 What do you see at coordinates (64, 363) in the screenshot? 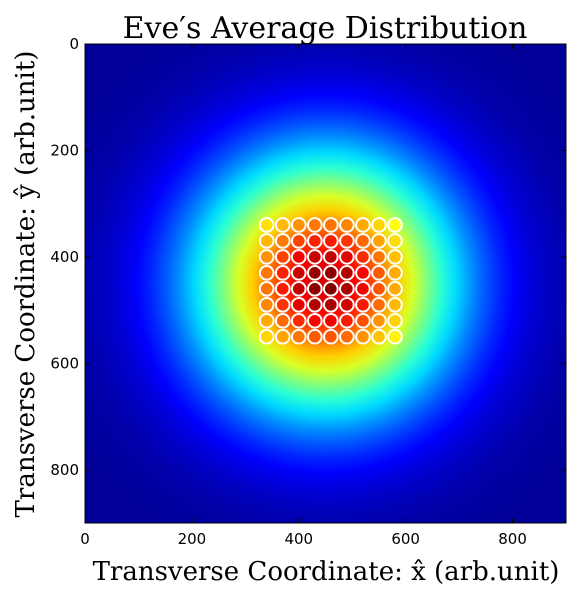
I see `y-tick-label: 600` at bounding box center [64, 363].